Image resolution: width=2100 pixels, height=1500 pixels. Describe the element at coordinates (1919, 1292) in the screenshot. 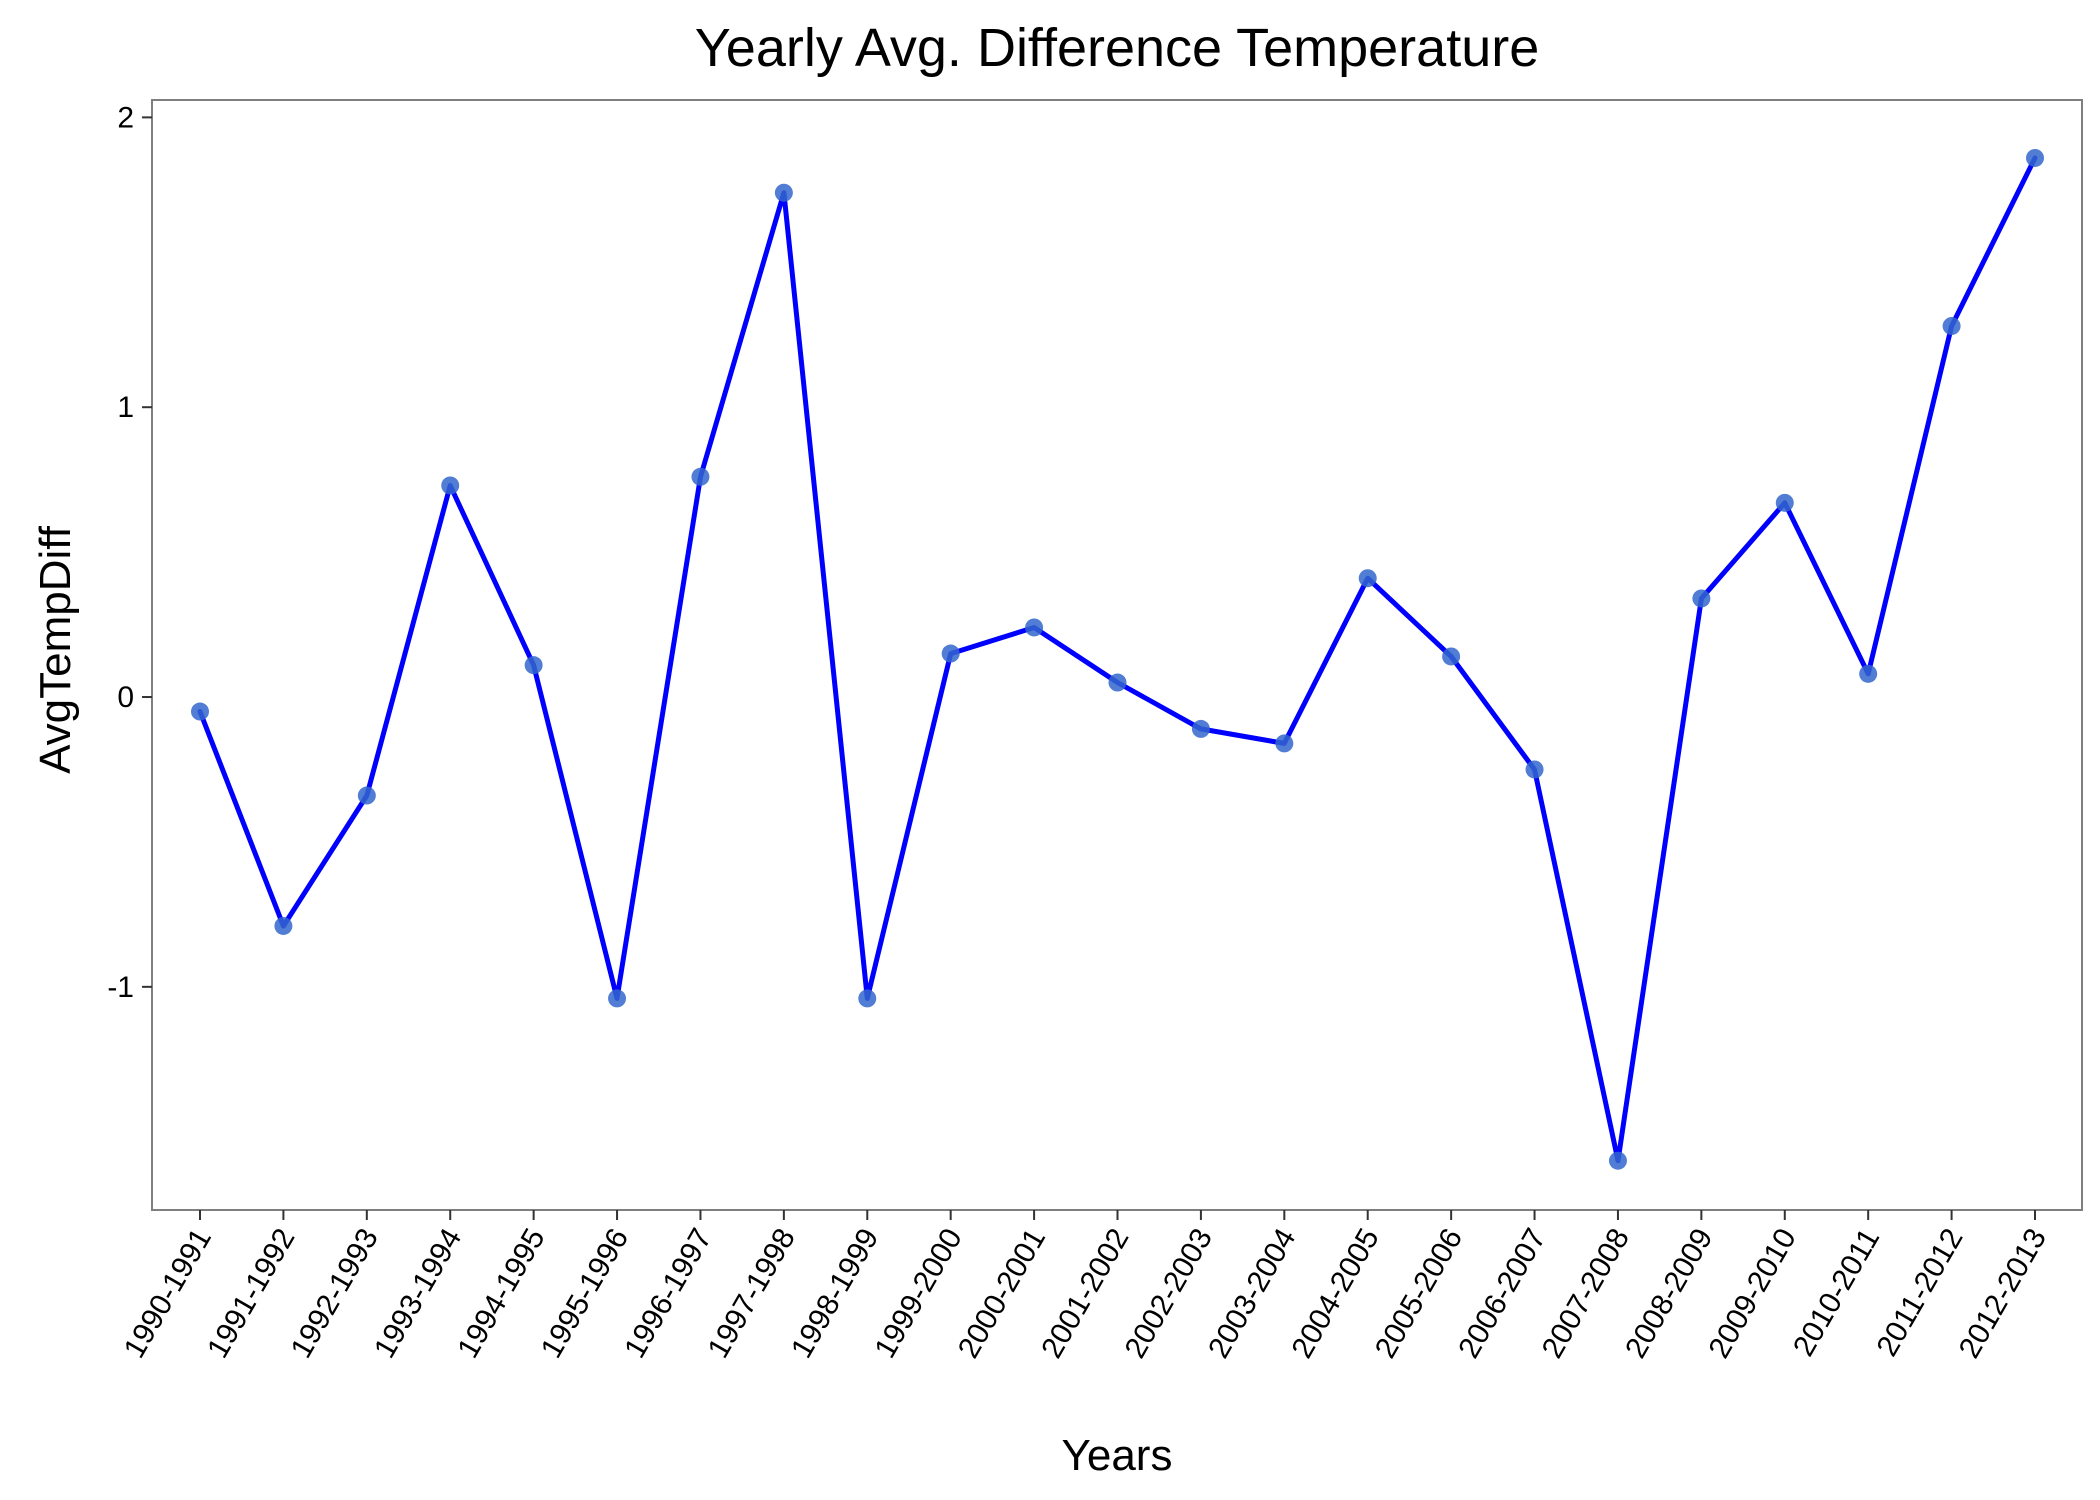

I see `x-tick-label: 2011-2012` at that location.